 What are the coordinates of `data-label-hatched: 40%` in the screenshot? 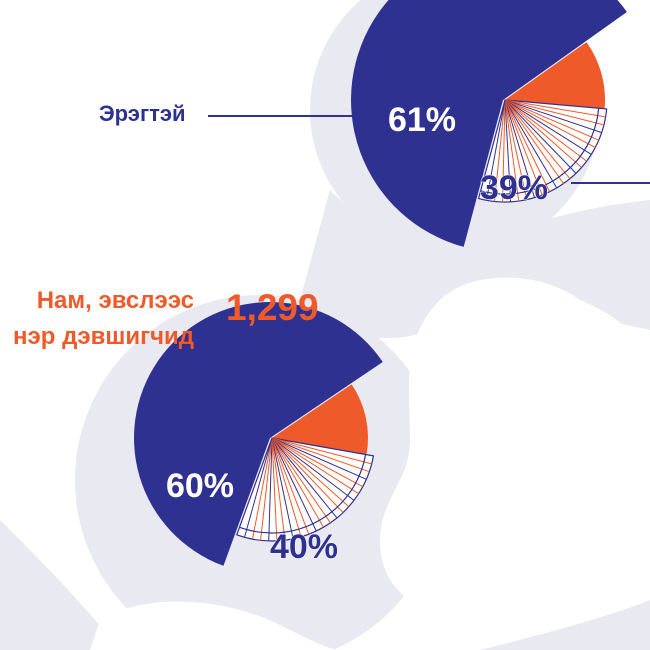 It's located at (304, 547).